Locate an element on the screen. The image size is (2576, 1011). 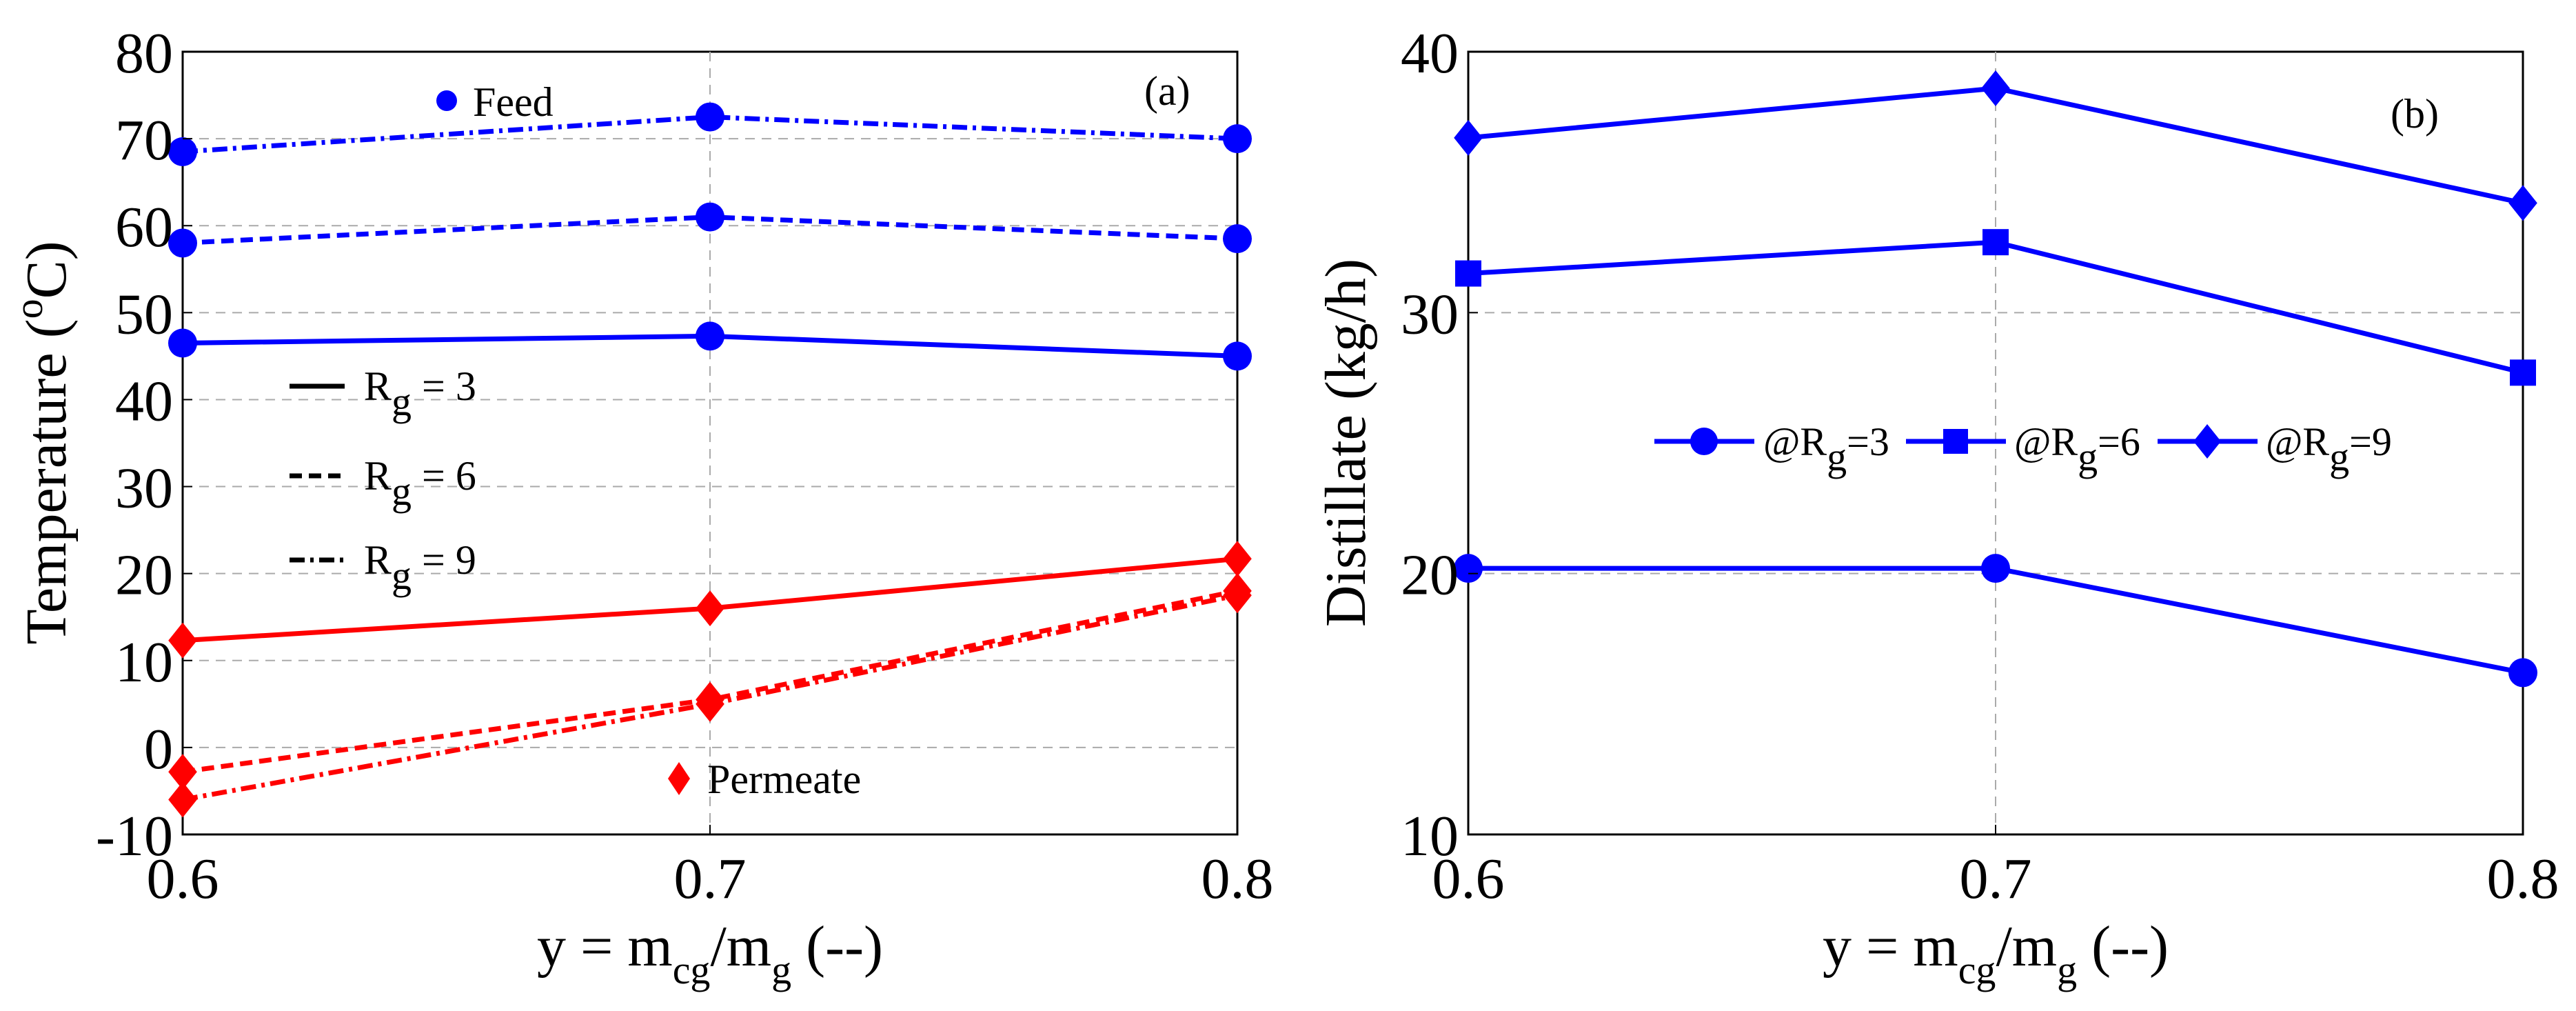
legend-rg9-text: @Rg=9 is located at coordinates (2329, 449).